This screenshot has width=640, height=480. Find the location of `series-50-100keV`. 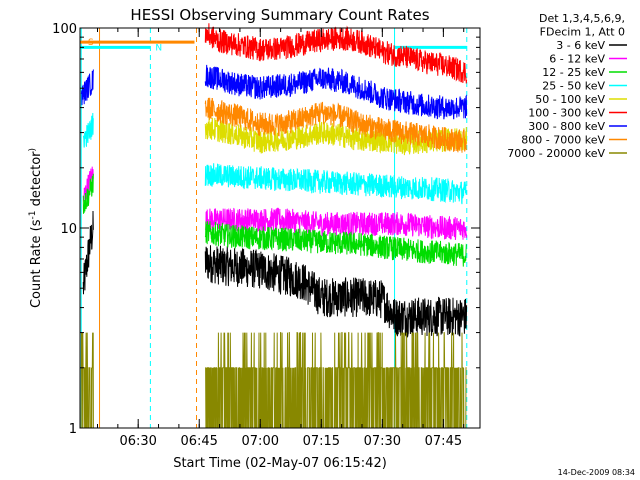

series-50-100keV is located at coordinates (336, 136).